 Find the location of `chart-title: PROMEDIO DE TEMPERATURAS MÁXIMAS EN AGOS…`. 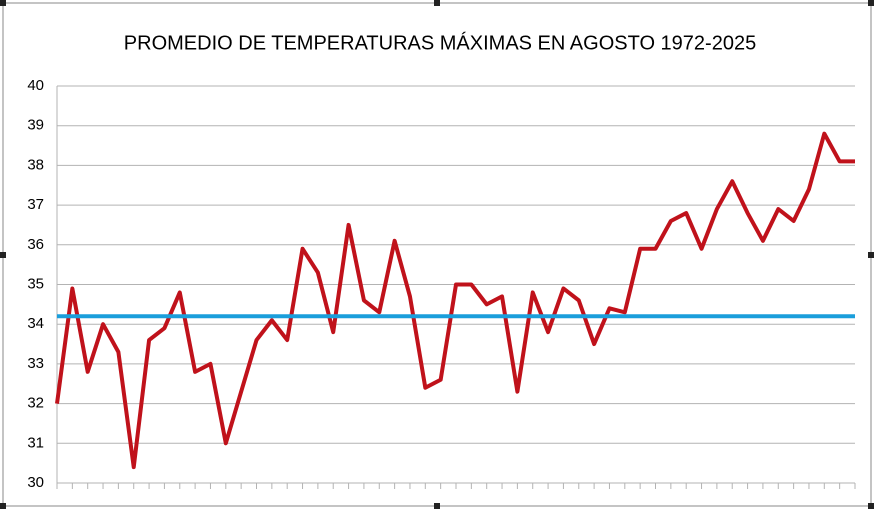

chart-title: PROMEDIO DE TEMPERATURAS MÁXIMAS EN AGOS… is located at coordinates (440, 42).